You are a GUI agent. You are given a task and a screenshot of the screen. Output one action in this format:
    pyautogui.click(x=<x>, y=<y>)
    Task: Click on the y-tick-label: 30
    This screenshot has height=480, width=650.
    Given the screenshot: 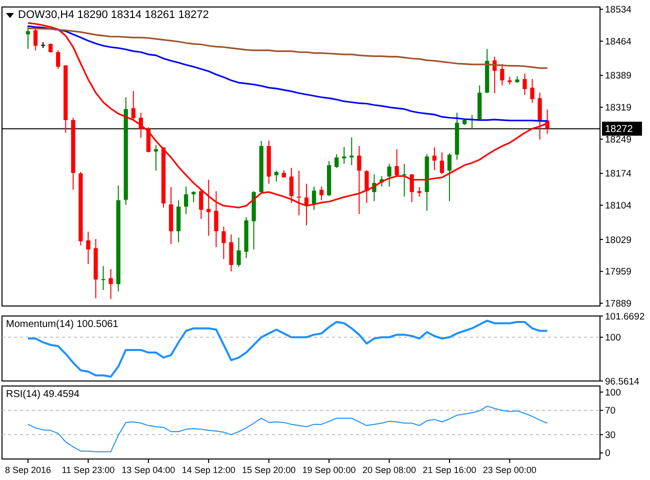 What is the action you would take?
    pyautogui.click(x=610, y=435)
    